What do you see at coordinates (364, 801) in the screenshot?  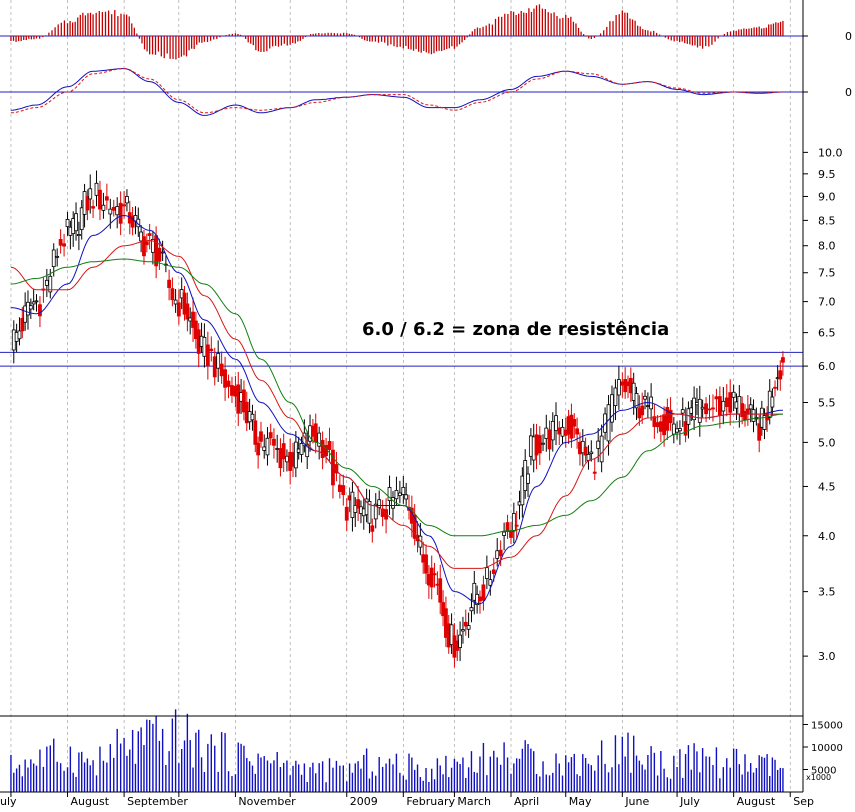 I see `x-tick-label: 2009` at bounding box center [364, 801].